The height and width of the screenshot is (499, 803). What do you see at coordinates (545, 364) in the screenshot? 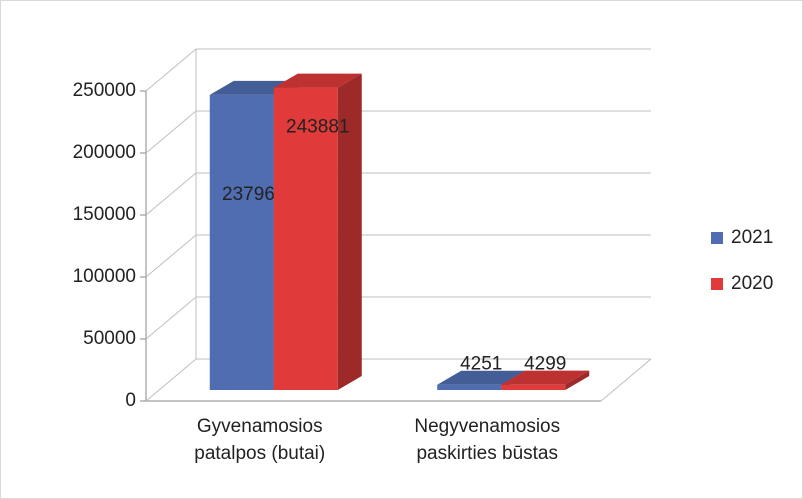
I see `data-label: 4299` at bounding box center [545, 364].